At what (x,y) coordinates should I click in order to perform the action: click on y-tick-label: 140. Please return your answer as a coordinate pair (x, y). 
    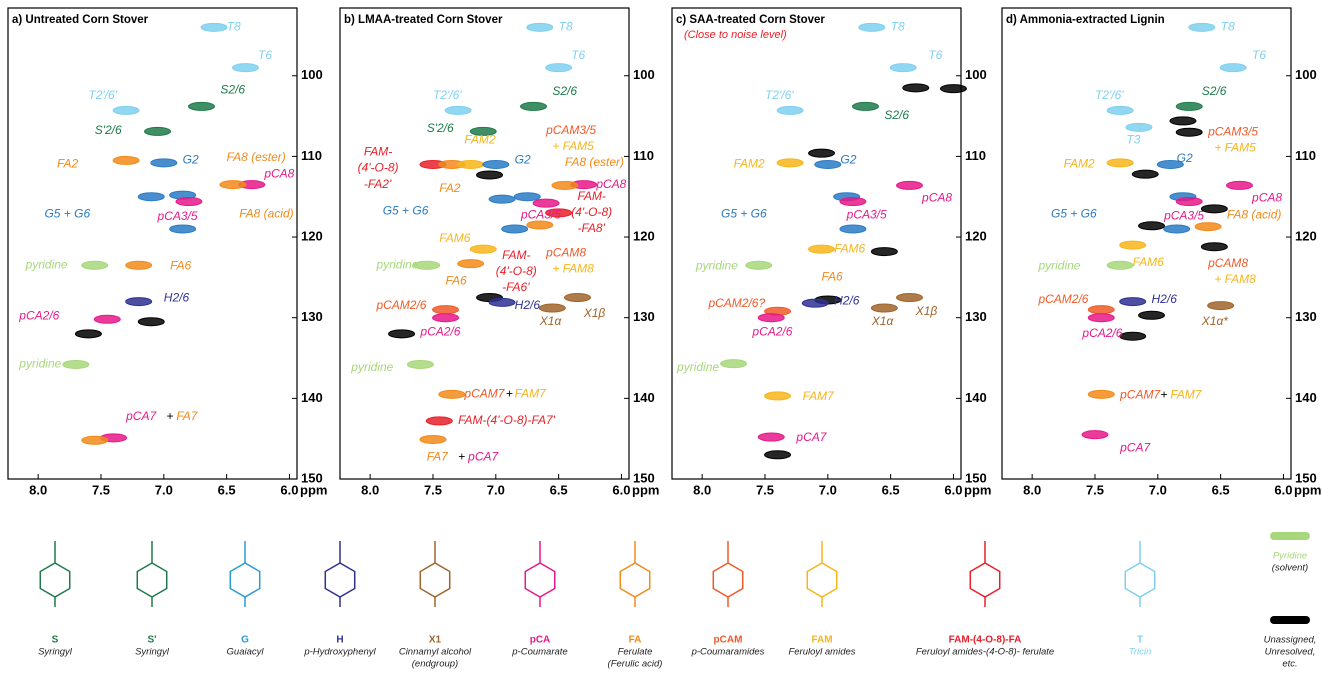
    Looking at the image, I should click on (976, 397).